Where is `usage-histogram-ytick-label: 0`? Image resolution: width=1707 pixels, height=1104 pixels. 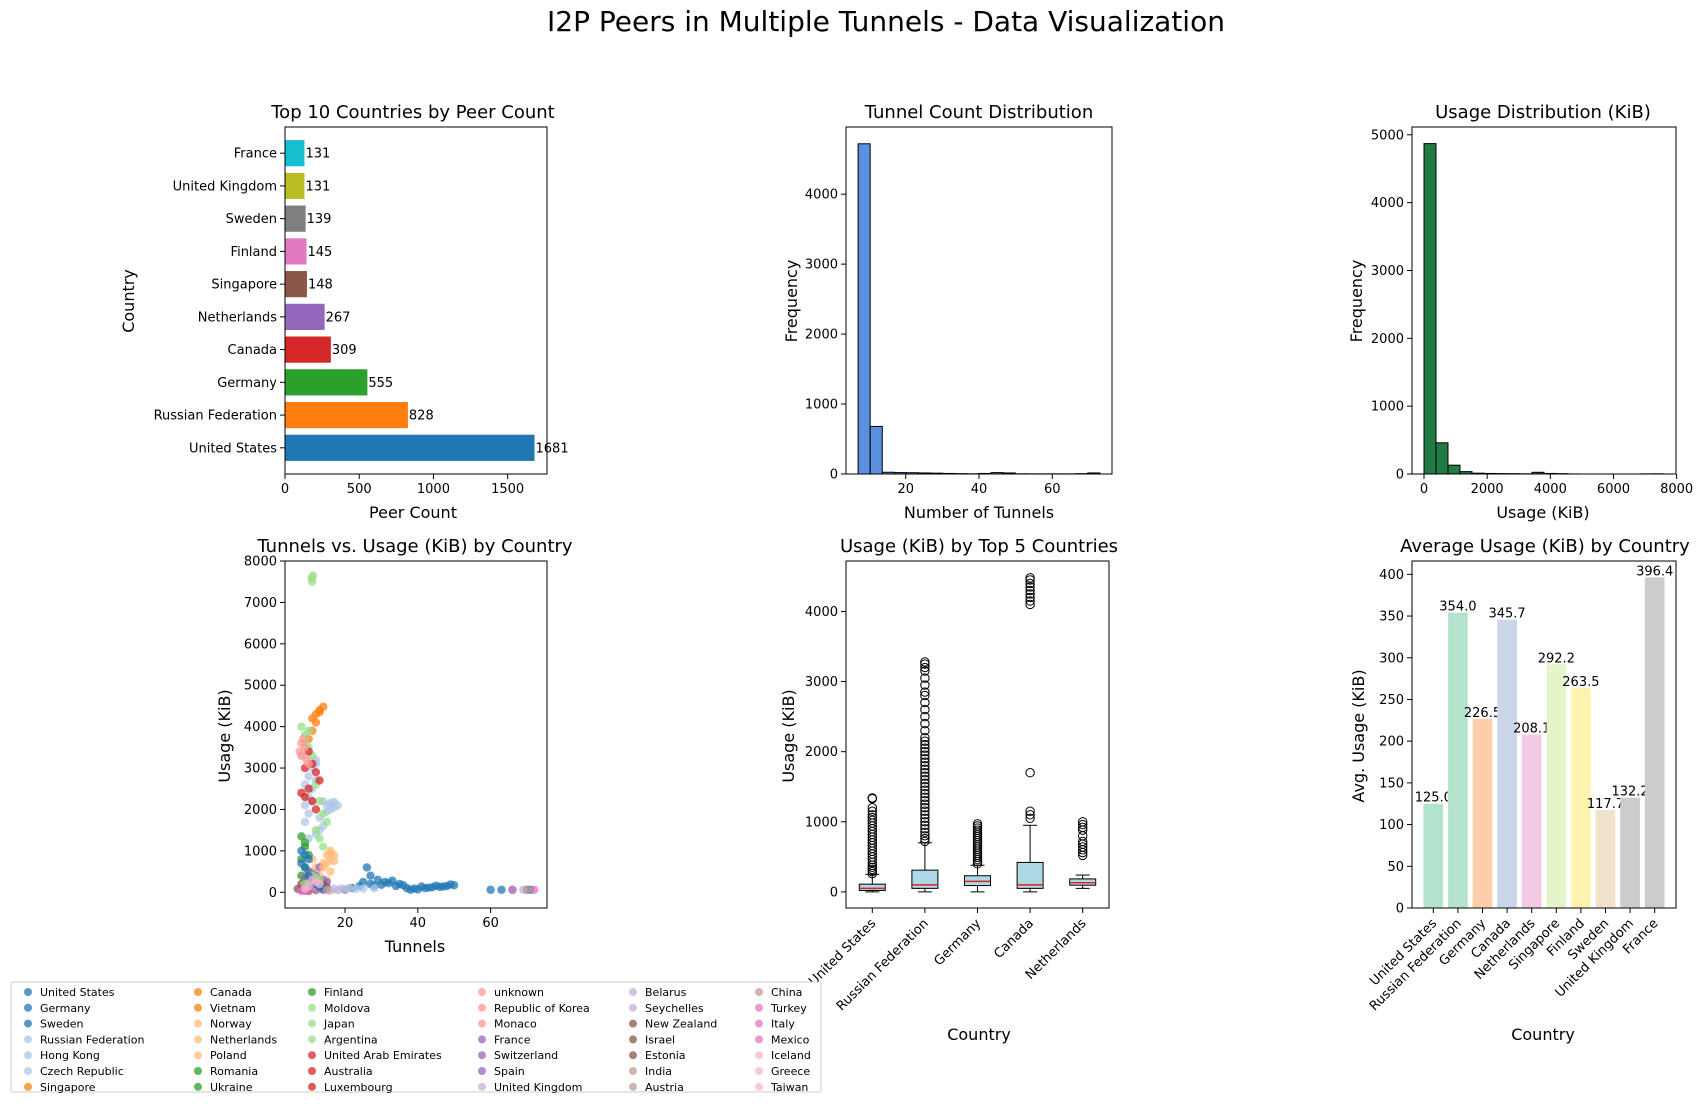
usage-histogram-ytick-label: 0 is located at coordinates (1400, 475).